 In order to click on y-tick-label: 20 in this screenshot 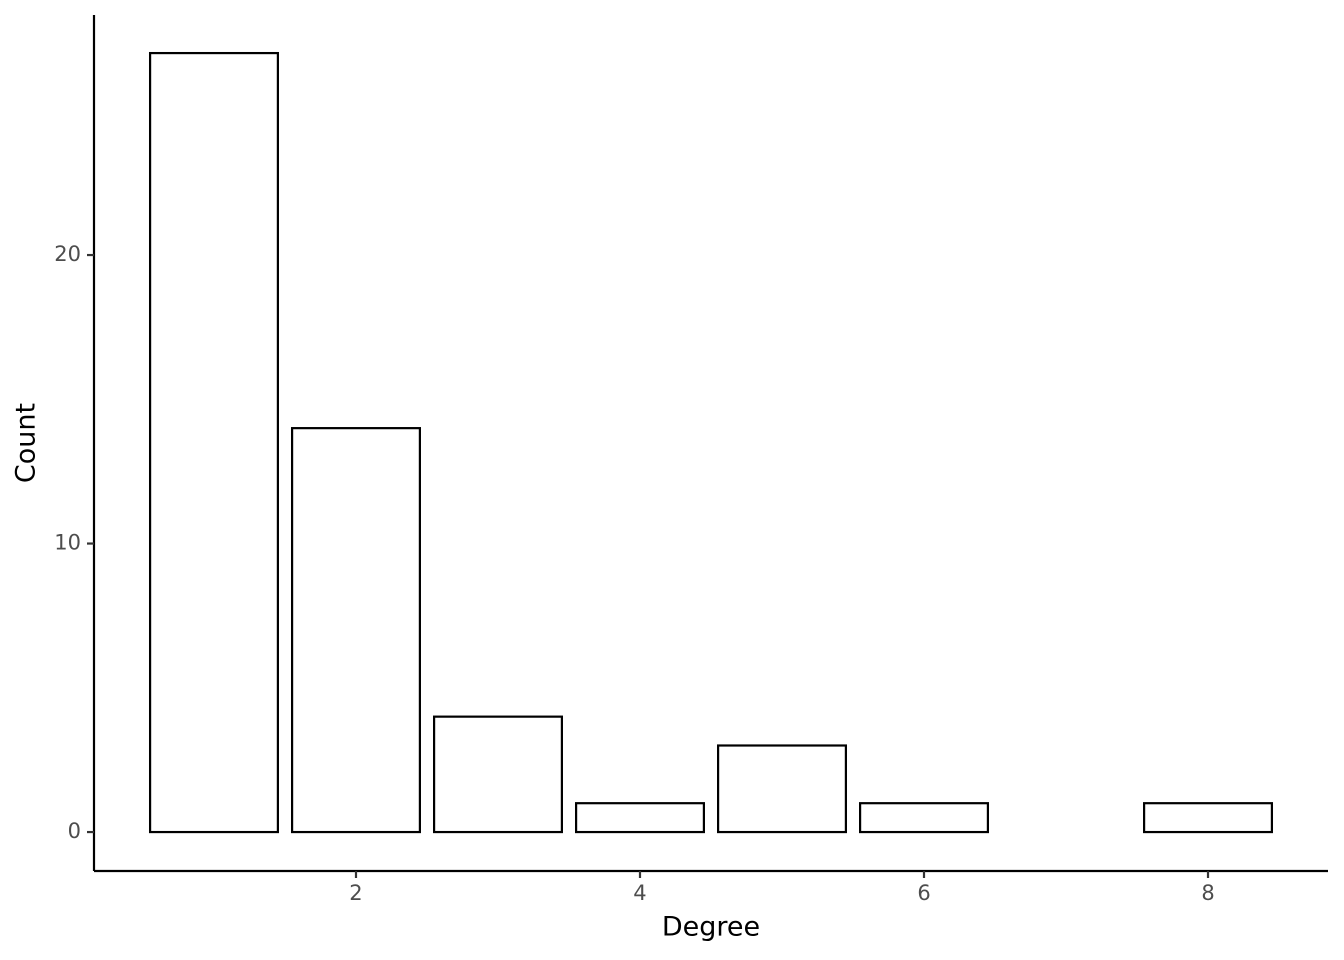, I will do `click(67, 254)`.